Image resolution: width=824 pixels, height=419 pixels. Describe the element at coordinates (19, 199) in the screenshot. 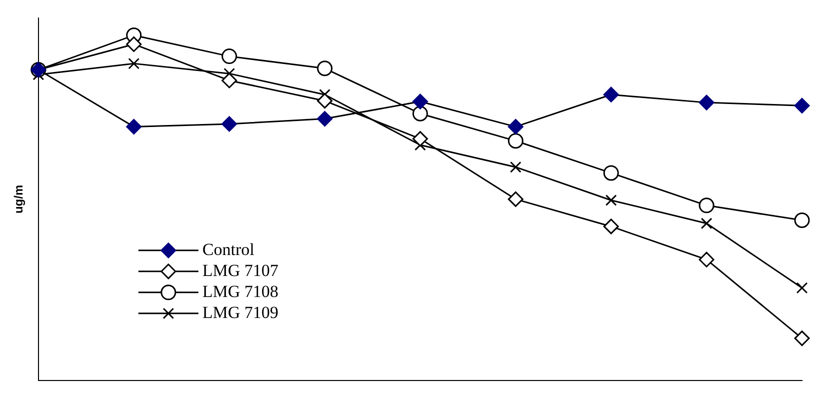

I see `y-axis-title: ug/m` at that location.